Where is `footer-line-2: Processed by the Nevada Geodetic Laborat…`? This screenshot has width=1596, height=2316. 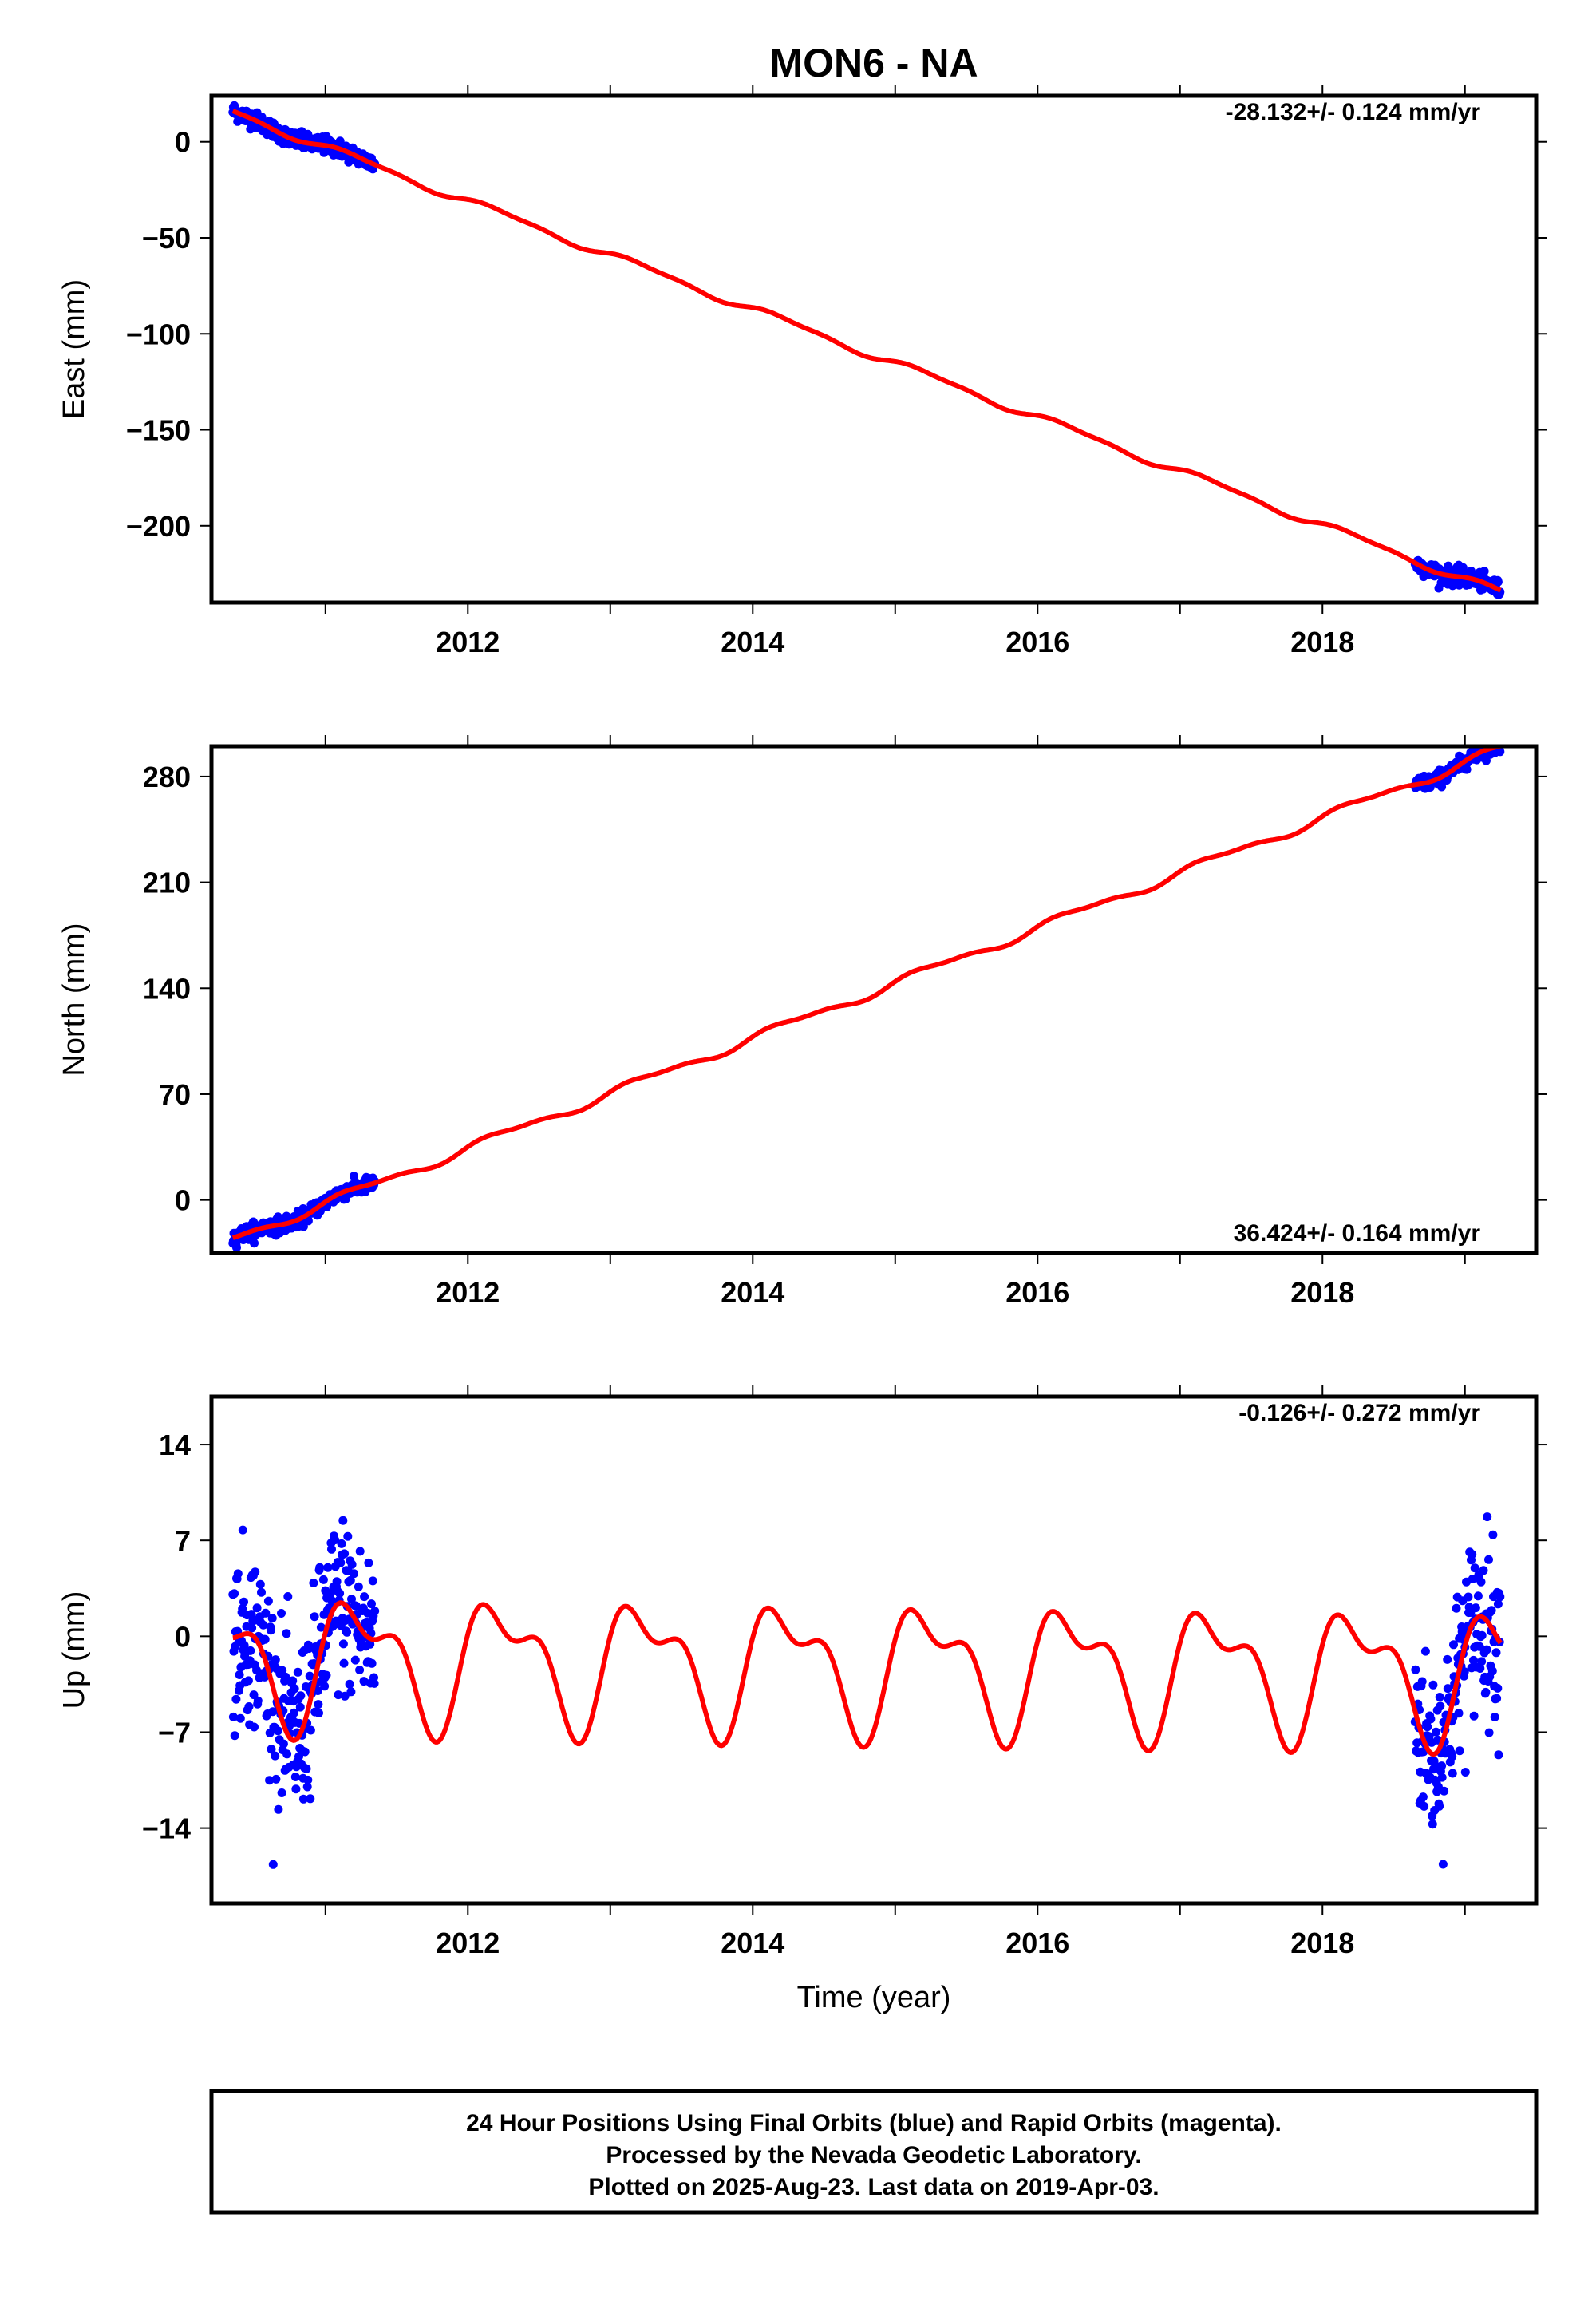 footer-line-2: Processed by the Nevada Geodetic Laborat… is located at coordinates (873, 2155).